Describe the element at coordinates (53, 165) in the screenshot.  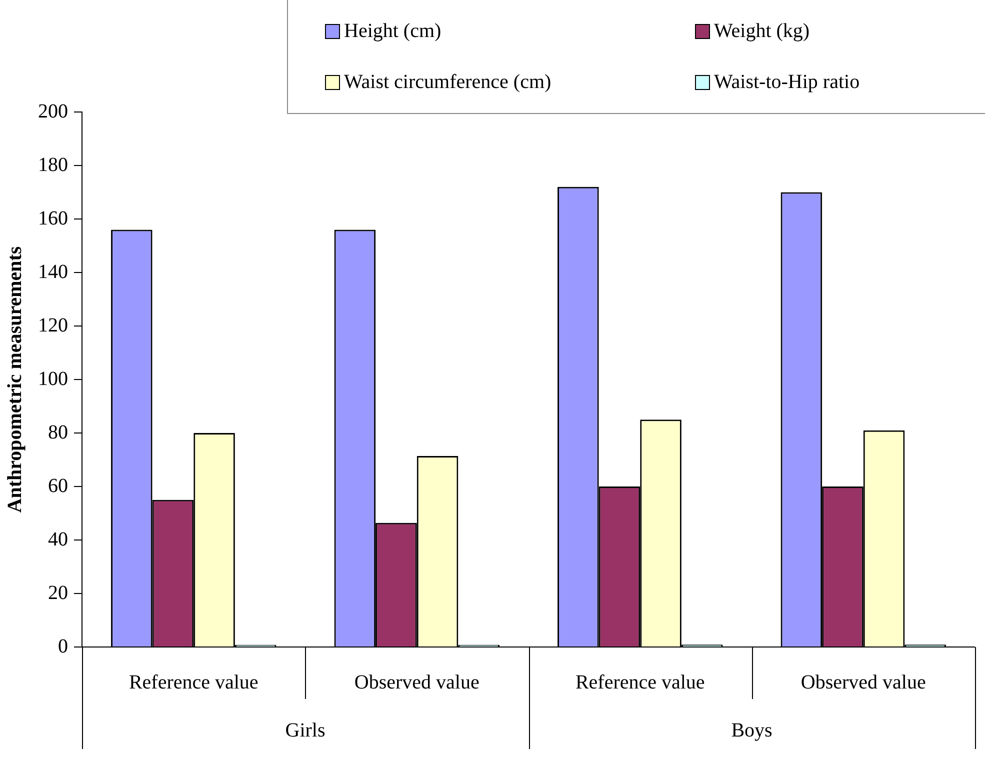
I see `y-tick-label: 180` at that location.